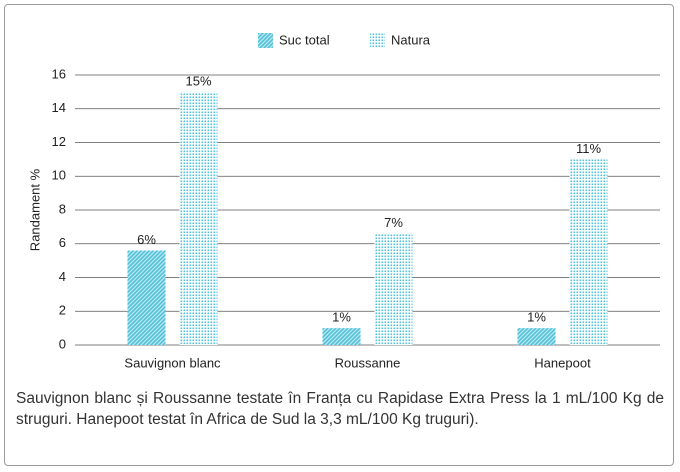 The height and width of the screenshot is (472, 680). What do you see at coordinates (172, 362) in the screenshot?
I see `x-tick-label: Sauvignon blanc` at bounding box center [172, 362].